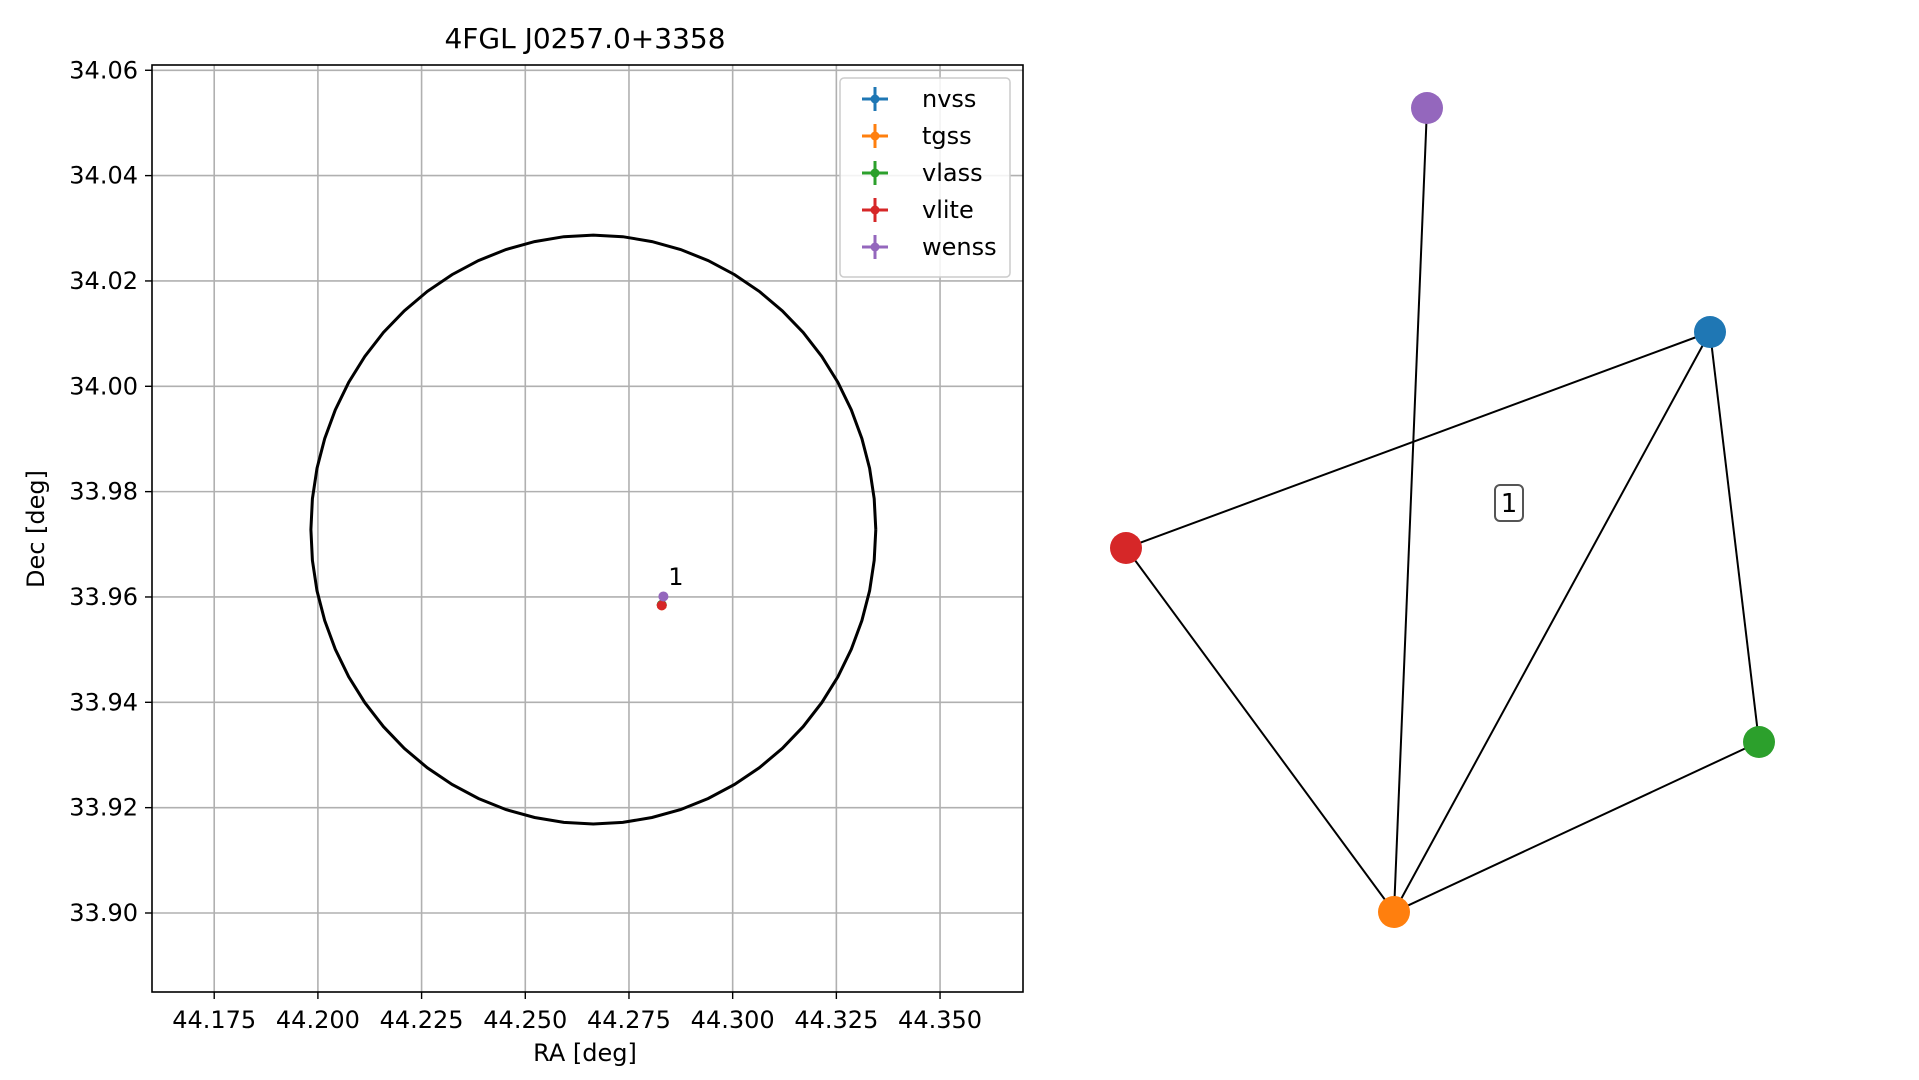 This screenshot has width=1919, height=1080. I want to click on data-points, so click(662, 601).